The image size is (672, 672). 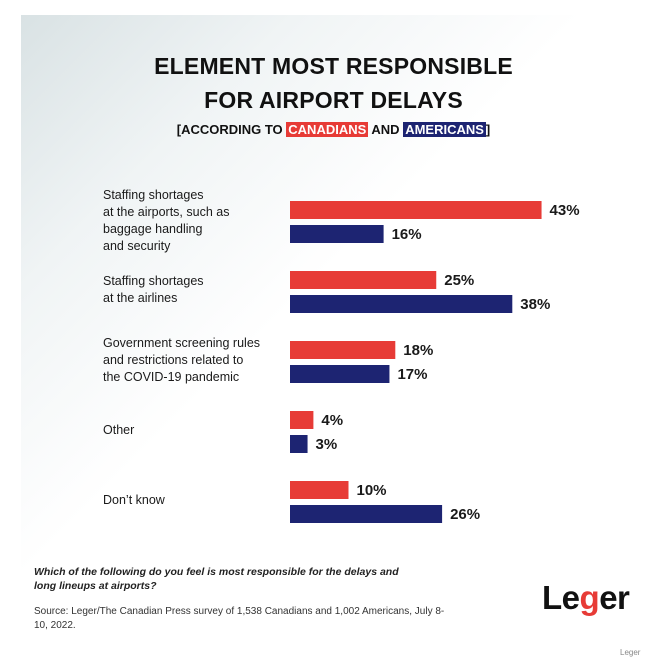 What do you see at coordinates (444, 129) in the screenshot?
I see `legend-americans: AMERICANS` at bounding box center [444, 129].